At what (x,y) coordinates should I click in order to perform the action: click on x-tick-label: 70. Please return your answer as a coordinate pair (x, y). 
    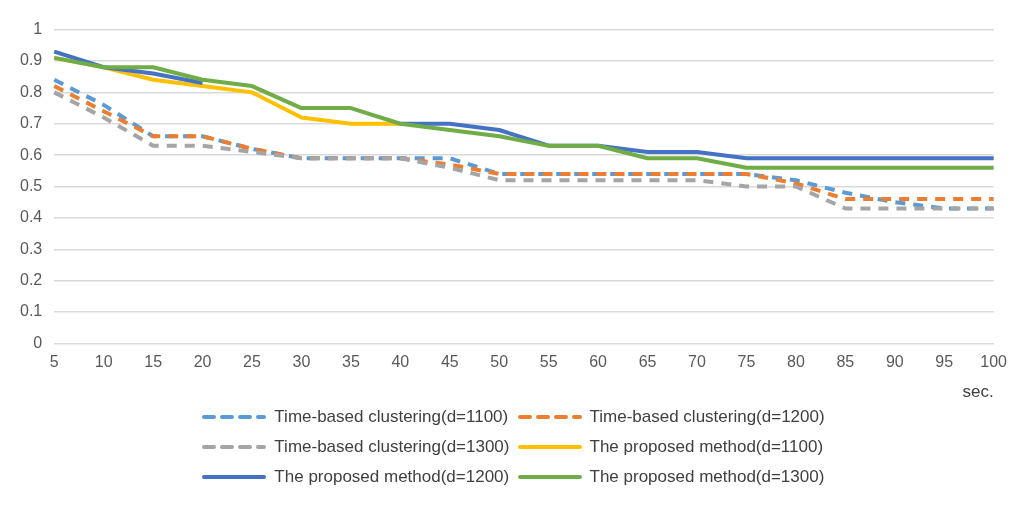
    Looking at the image, I should click on (697, 362).